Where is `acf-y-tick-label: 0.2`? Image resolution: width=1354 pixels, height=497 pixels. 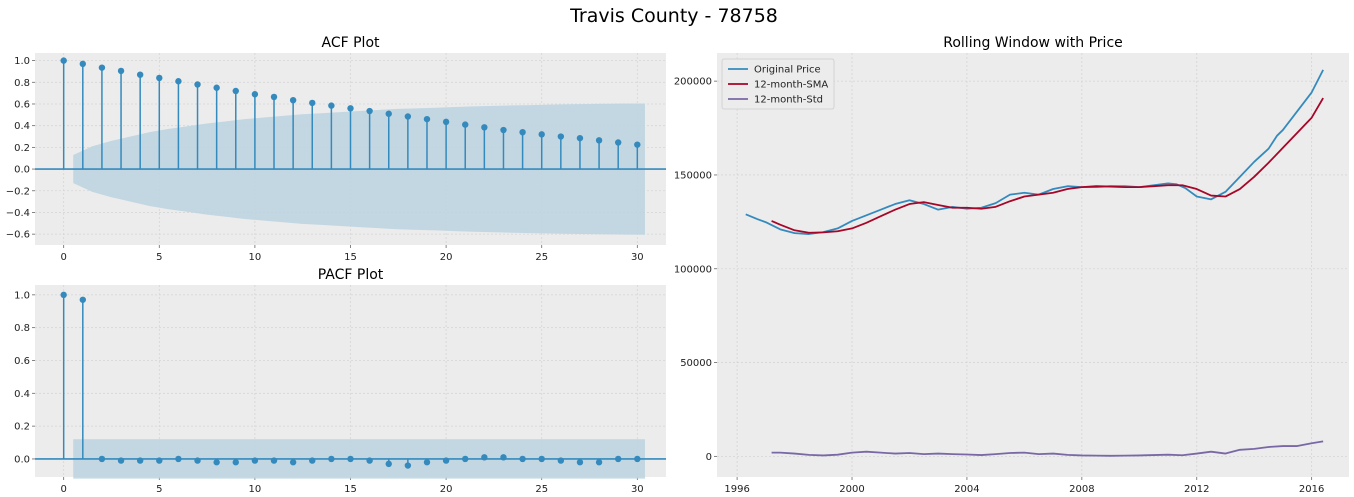 acf-y-tick-label: 0.2 is located at coordinates (22, 148).